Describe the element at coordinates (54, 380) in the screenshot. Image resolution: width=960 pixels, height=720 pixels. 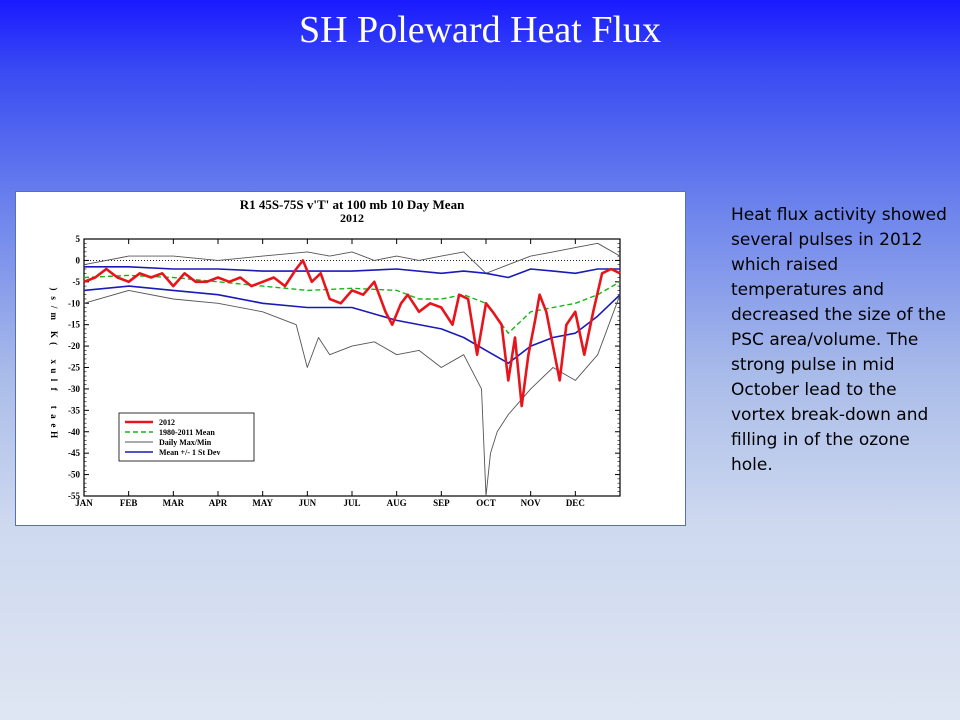
I see `y-axis-label-char: l` at that location.